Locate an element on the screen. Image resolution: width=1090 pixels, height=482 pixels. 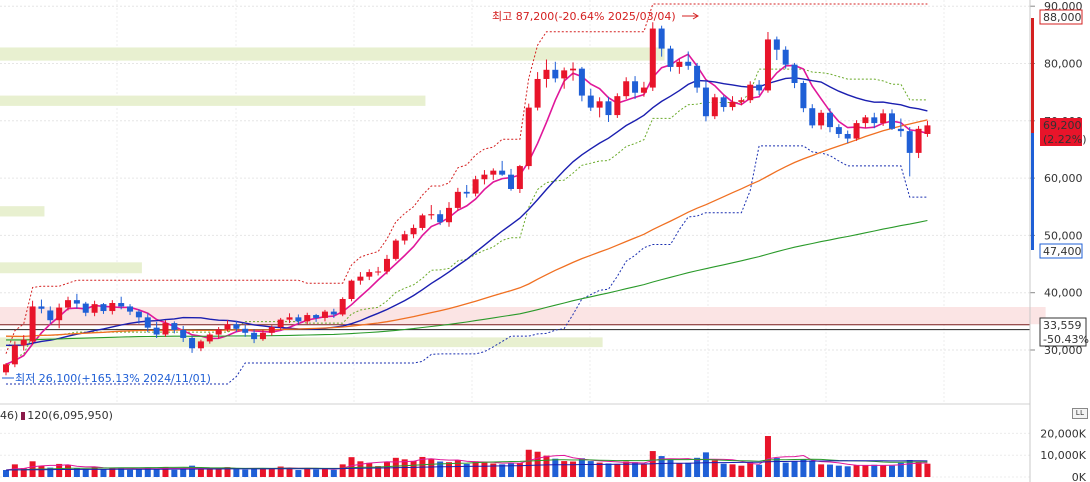
reference-value-text: 33,559 is located at coordinates (1062, 325).